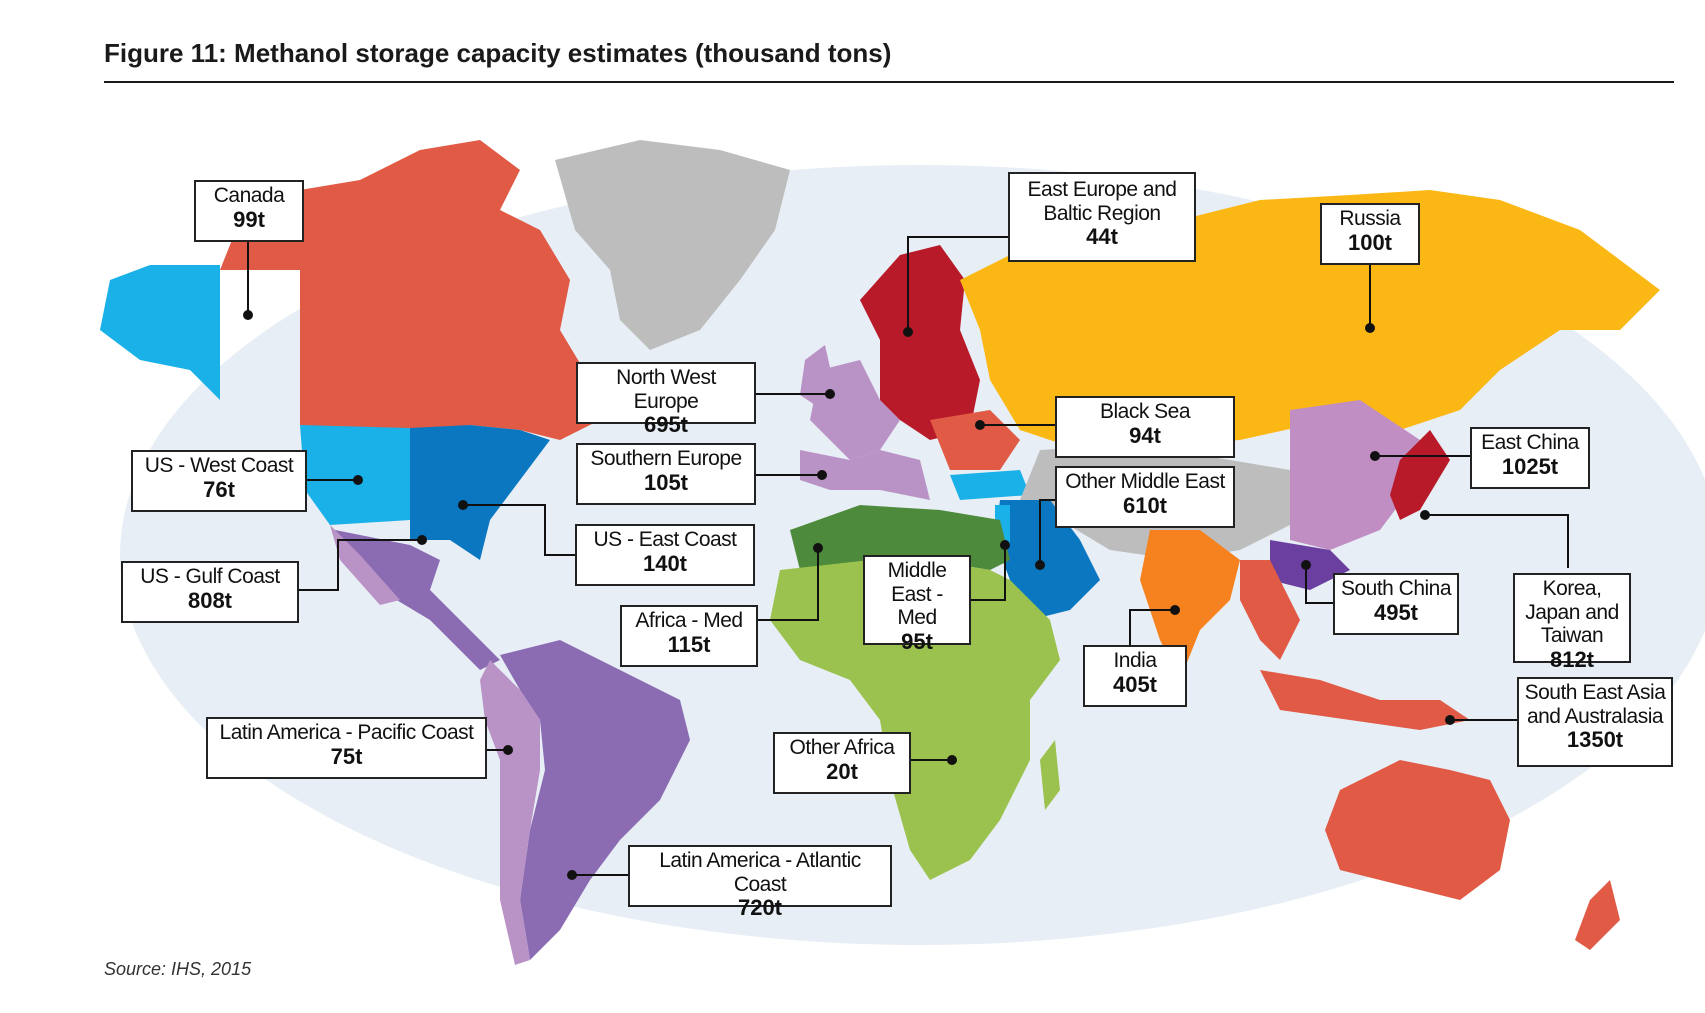  I want to click on label-value: 44t, so click(1102, 237).